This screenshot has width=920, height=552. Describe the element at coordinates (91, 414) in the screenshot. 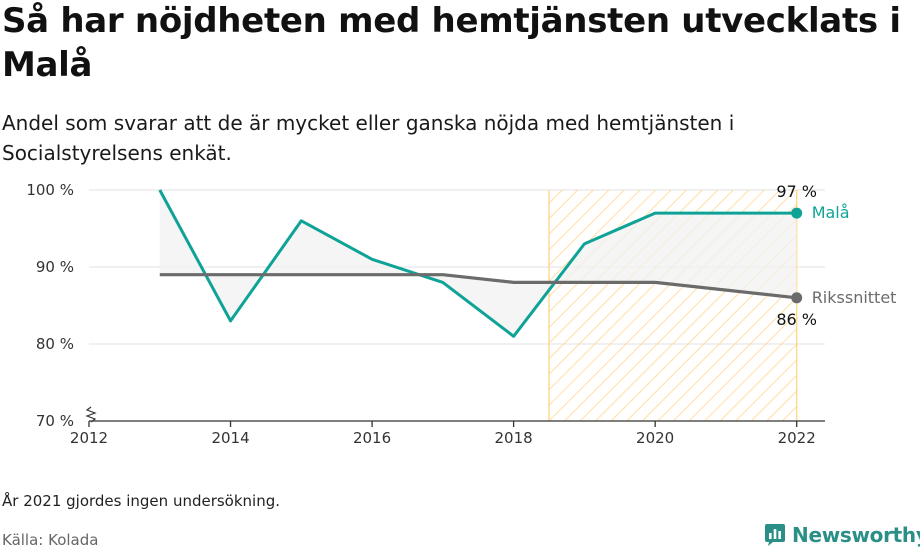

I see `y-axis-break-icon` at that location.